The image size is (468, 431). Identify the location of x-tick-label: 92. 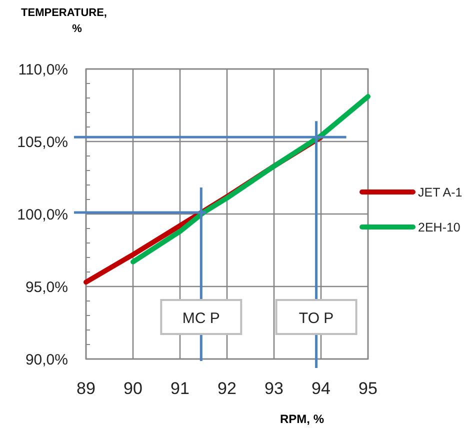
(227, 388).